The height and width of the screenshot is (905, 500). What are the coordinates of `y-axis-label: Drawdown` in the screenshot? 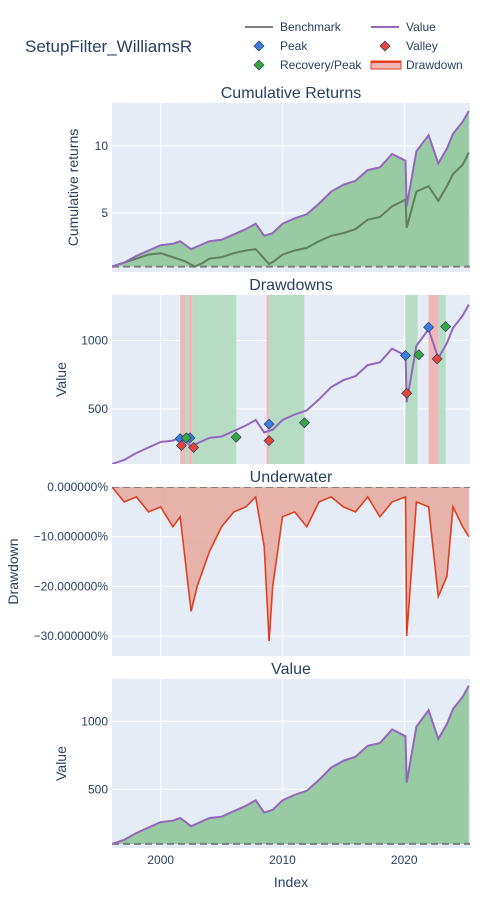 It's located at (13, 571).